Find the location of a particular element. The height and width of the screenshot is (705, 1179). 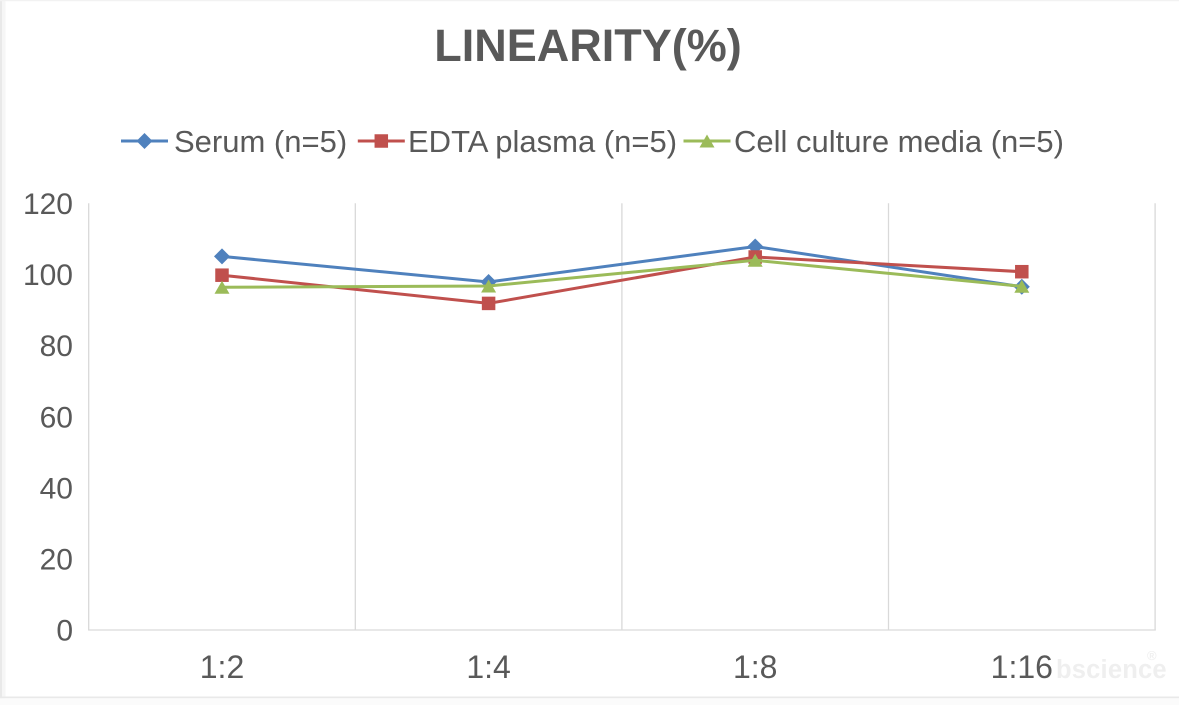

svg-text: bscience is located at coordinates (1111, 670).